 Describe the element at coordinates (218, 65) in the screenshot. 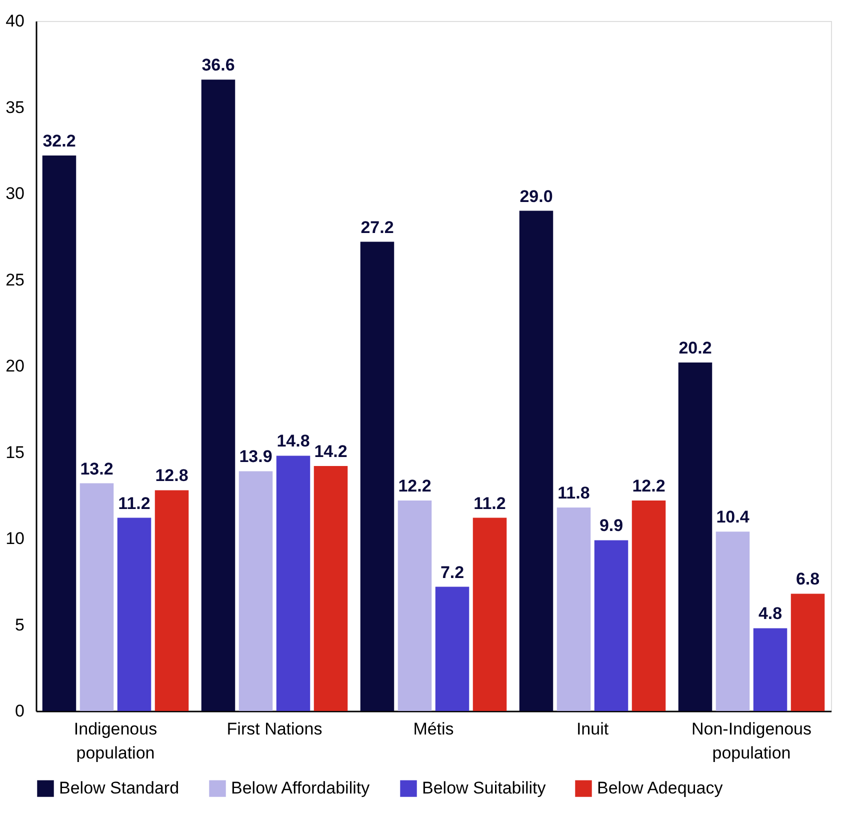

I see `data-label: 36.6` at that location.